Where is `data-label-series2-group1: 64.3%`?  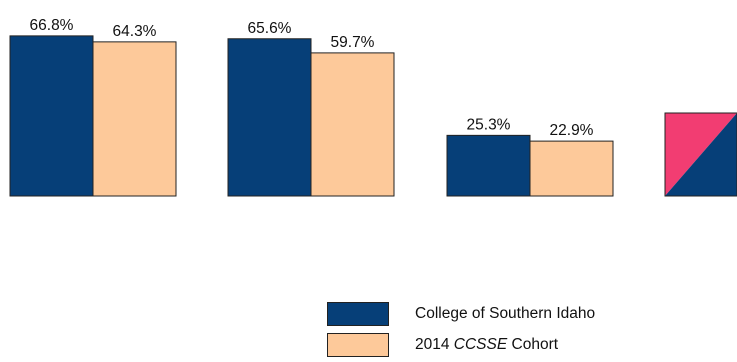 data-label-series2-group1: 64.3% is located at coordinates (135, 31).